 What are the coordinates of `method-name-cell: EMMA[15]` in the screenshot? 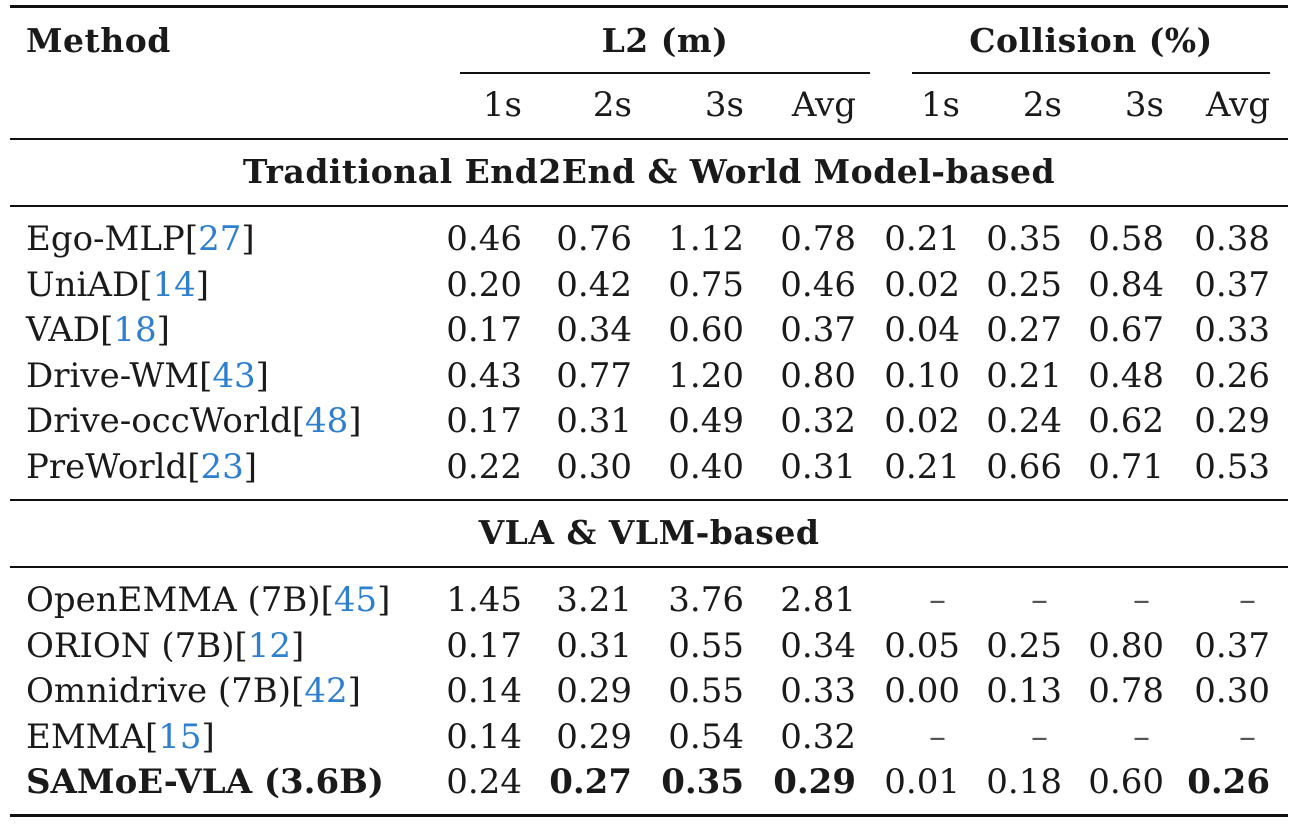 It's located at (120, 737).